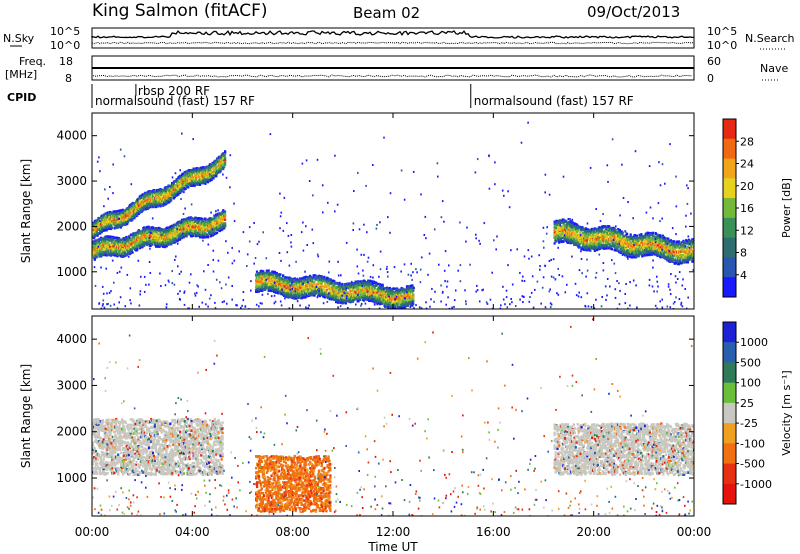  Describe the element at coordinates (66, 61) in the screenshot. I see `freq-tick-top: 18` at that location.